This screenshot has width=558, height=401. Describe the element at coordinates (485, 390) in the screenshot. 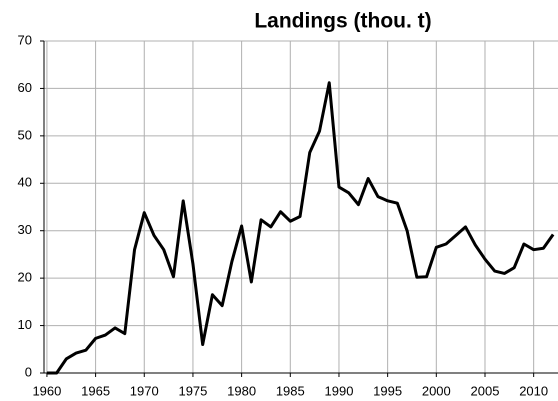

I see `x-tick-label: 2005` at that location.